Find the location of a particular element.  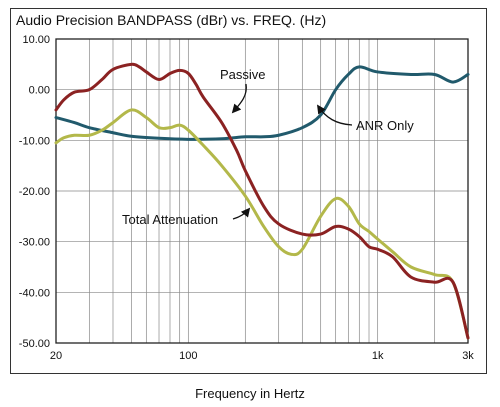

annotation-passive: Passive is located at coordinates (243, 74).